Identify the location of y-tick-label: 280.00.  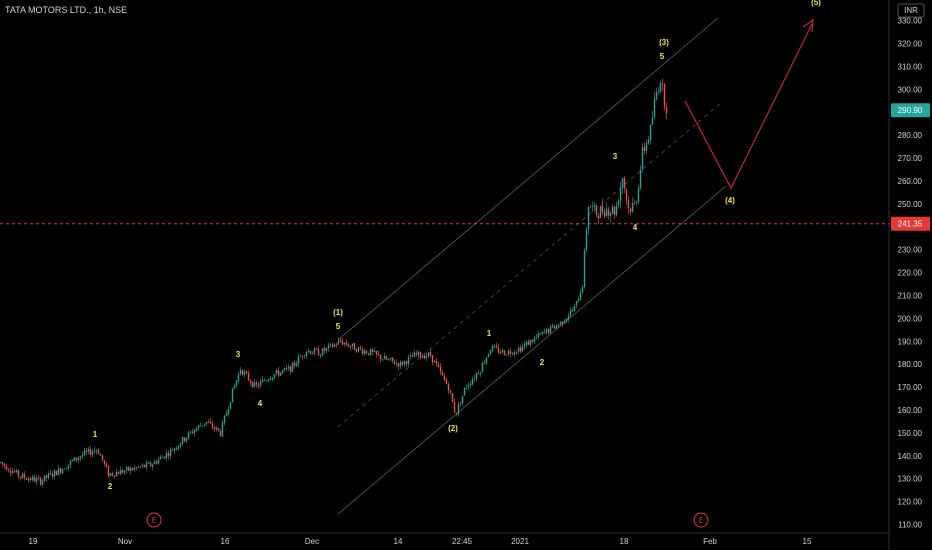
(910, 135).